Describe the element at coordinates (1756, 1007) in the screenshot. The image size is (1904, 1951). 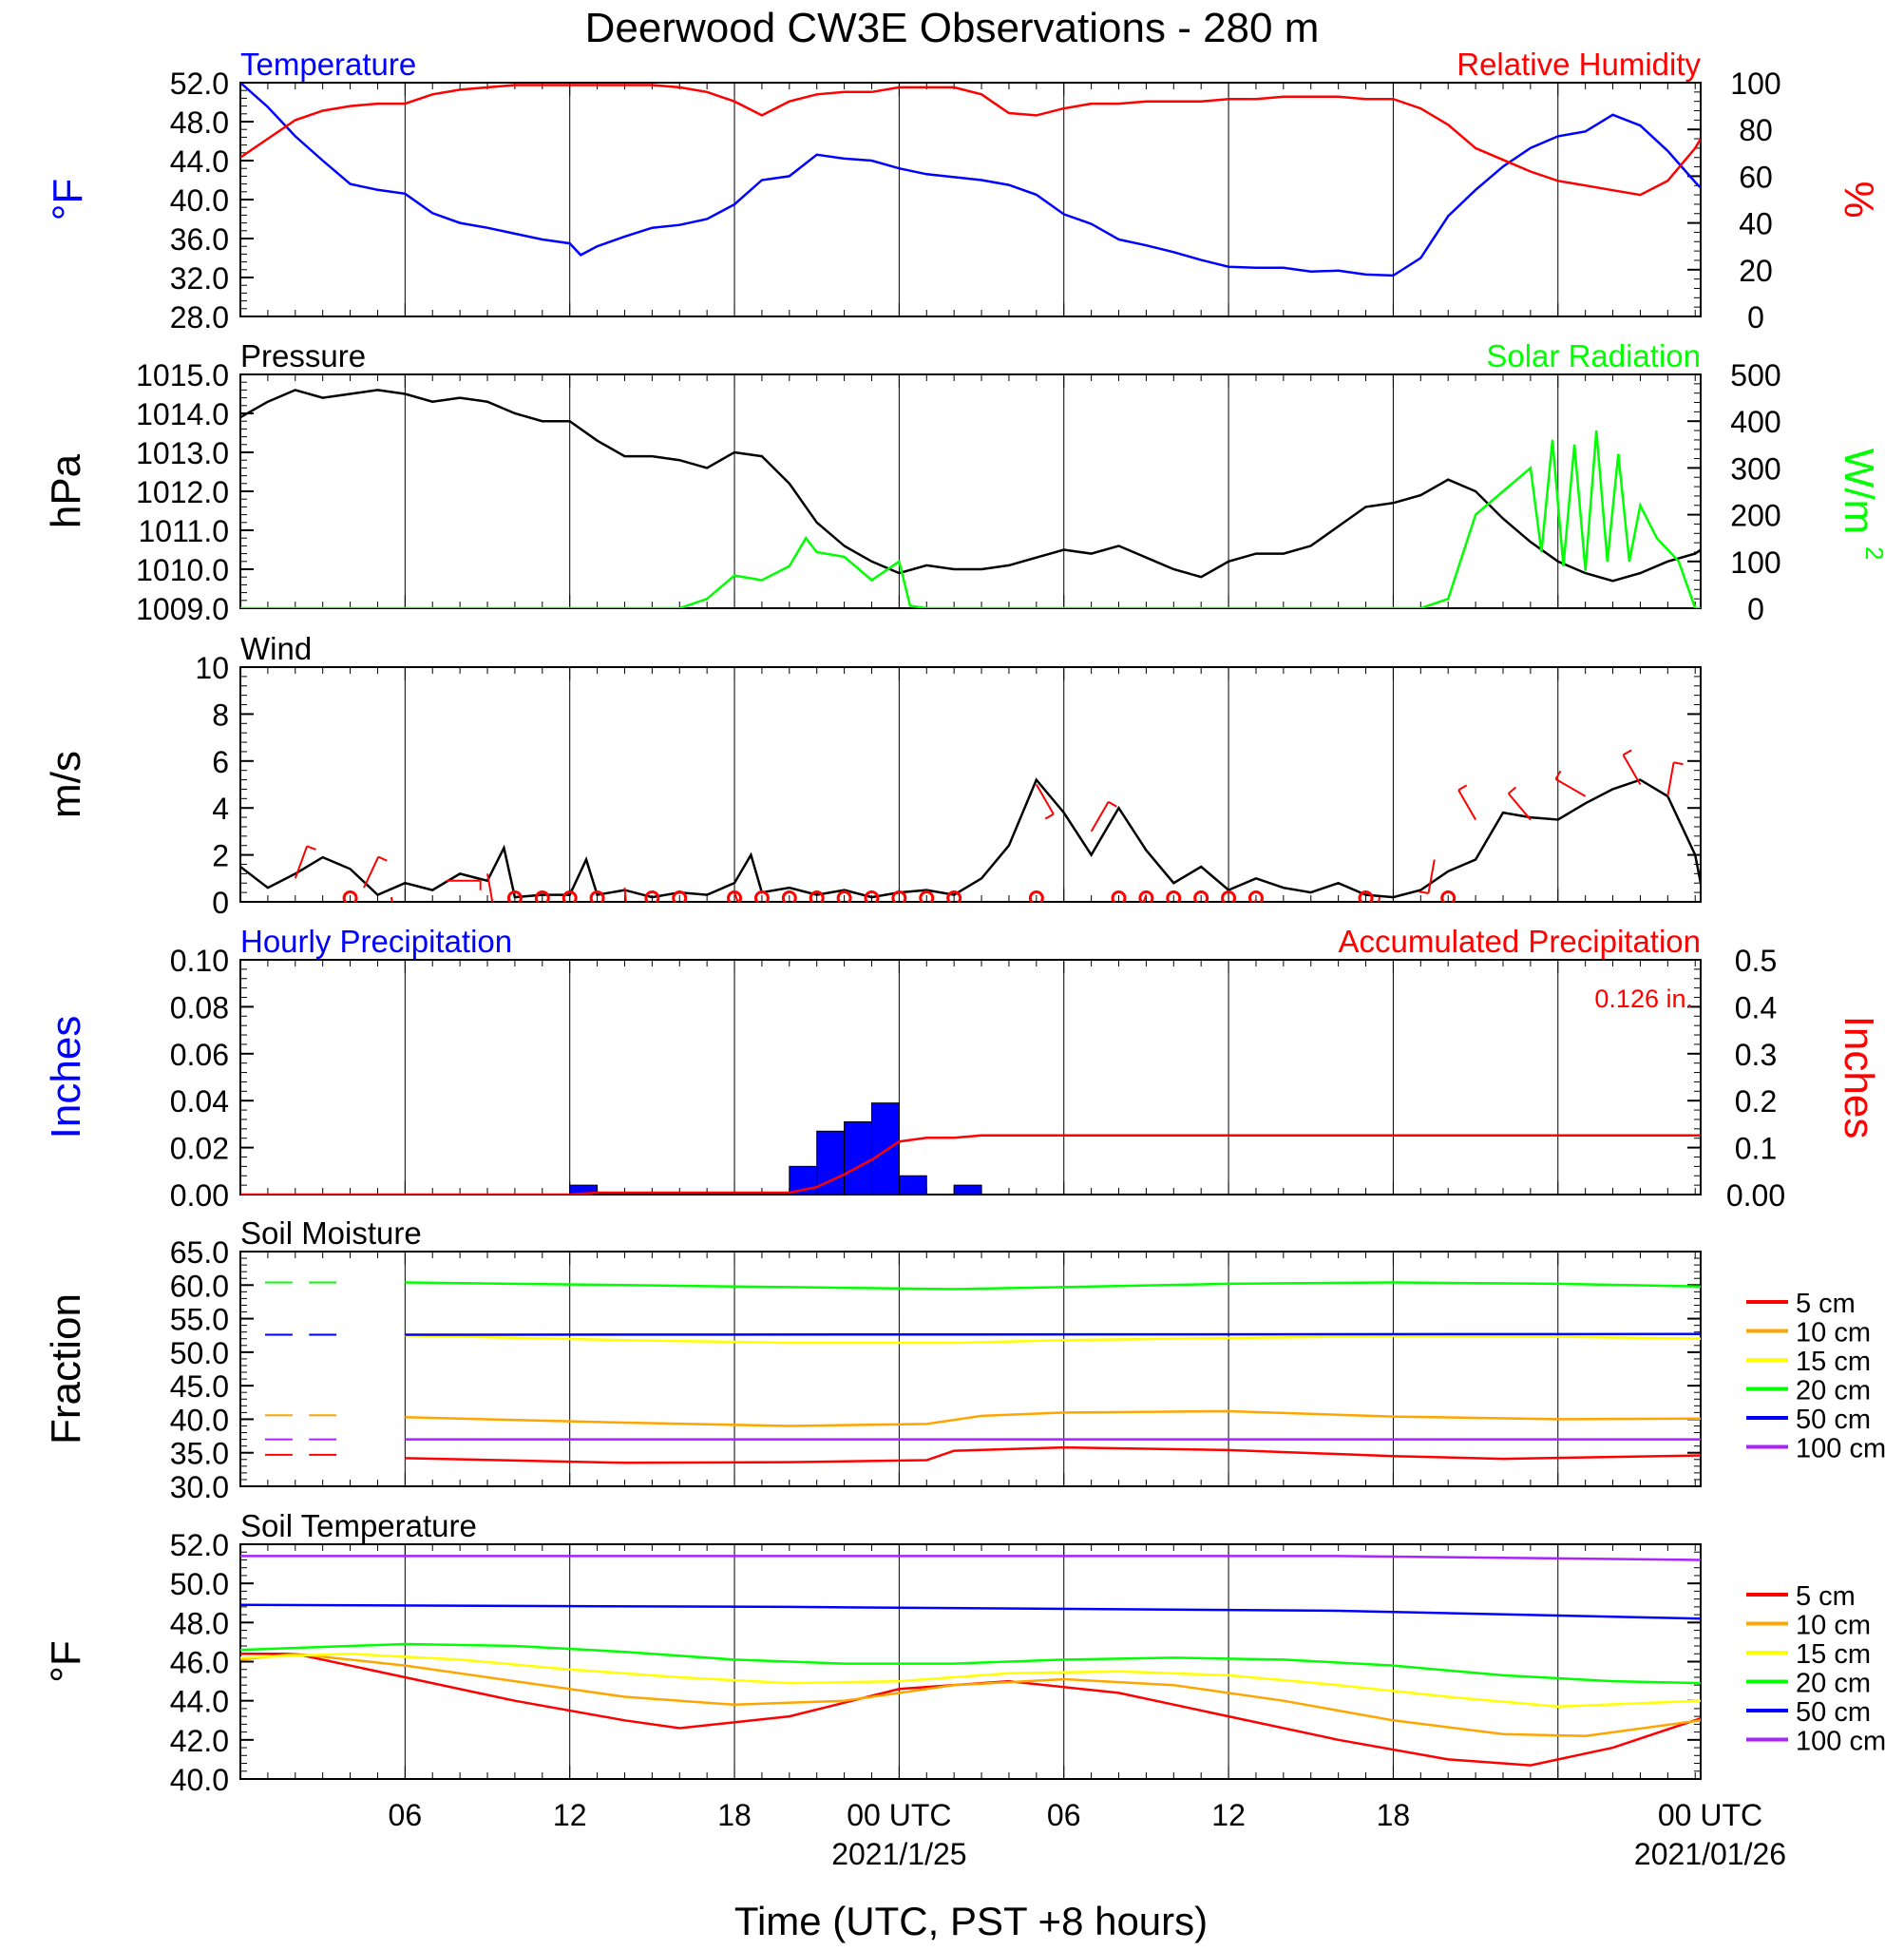
I see `right-tick-label: 0.4` at that location.